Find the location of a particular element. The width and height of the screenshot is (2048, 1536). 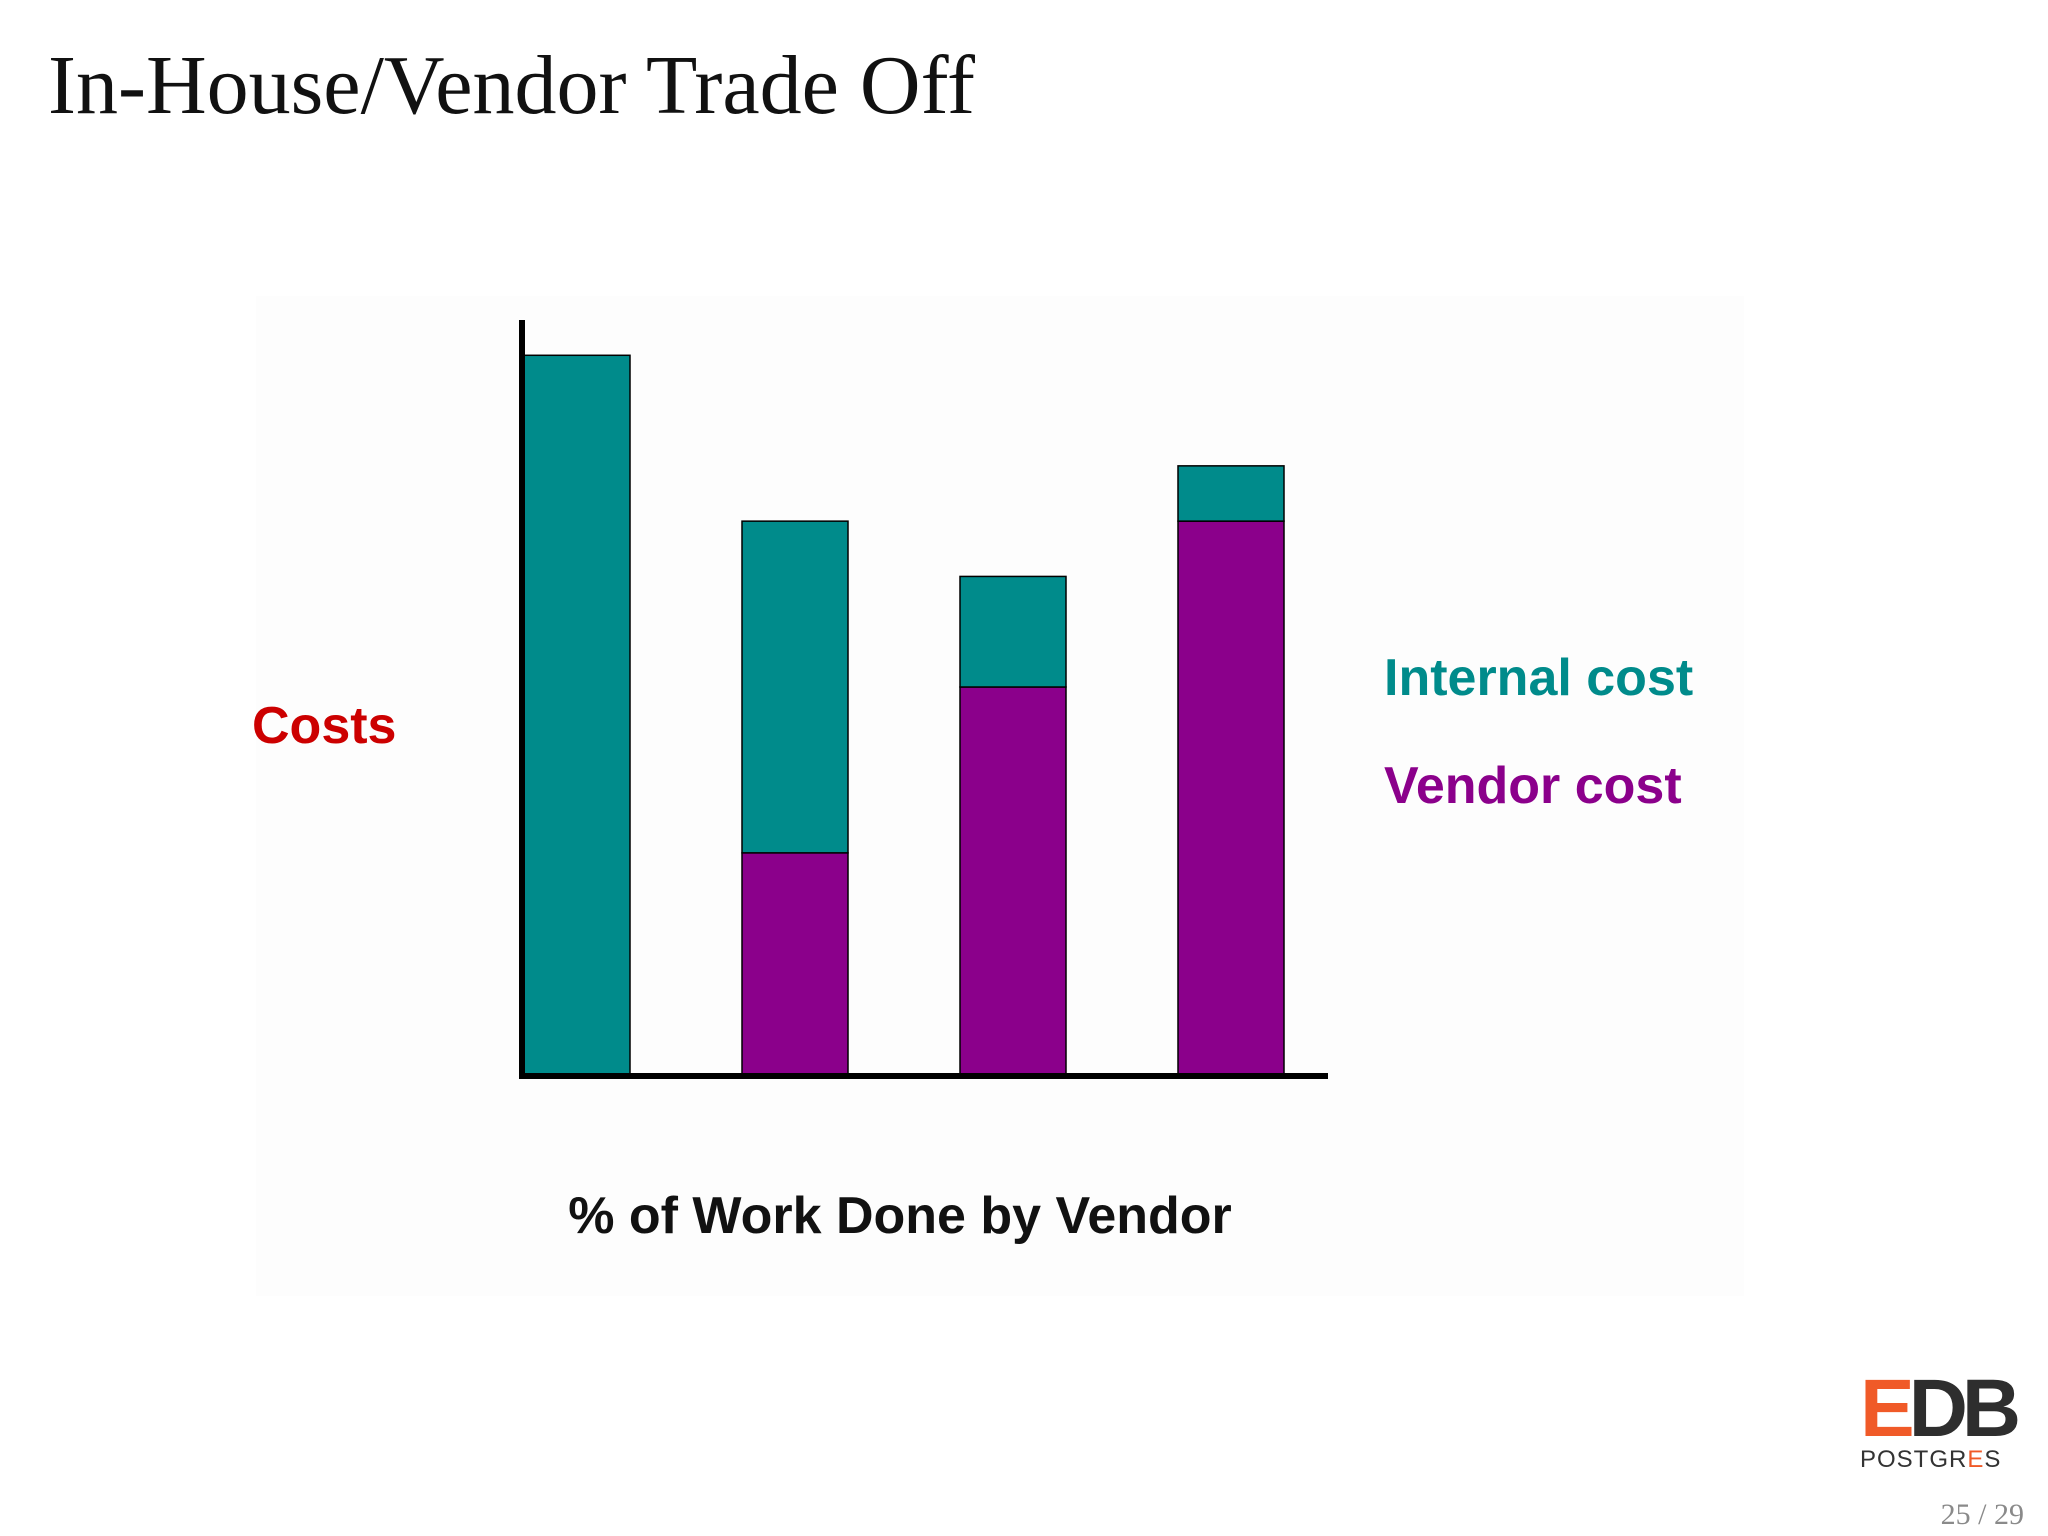

bar-3-vendor-cost is located at coordinates (1013, 880).